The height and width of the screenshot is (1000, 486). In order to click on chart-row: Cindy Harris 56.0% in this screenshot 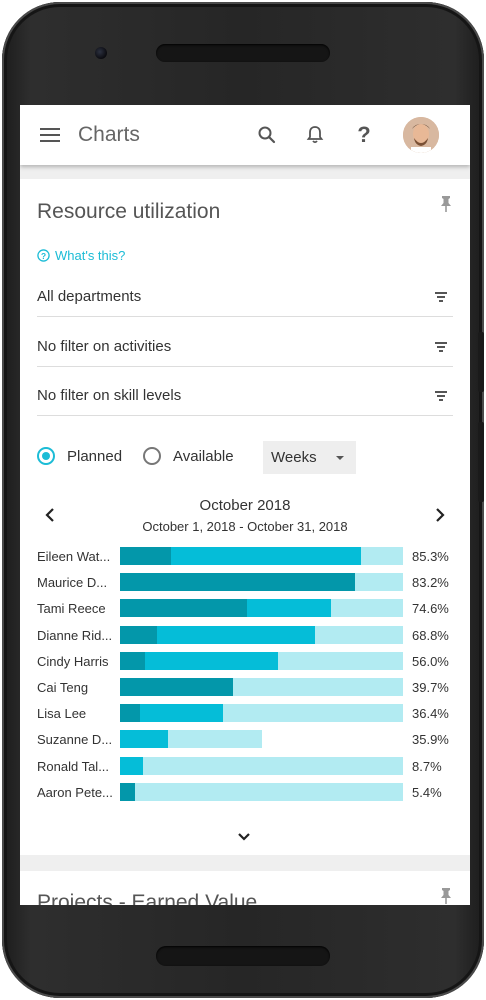, I will do `click(245, 661)`.